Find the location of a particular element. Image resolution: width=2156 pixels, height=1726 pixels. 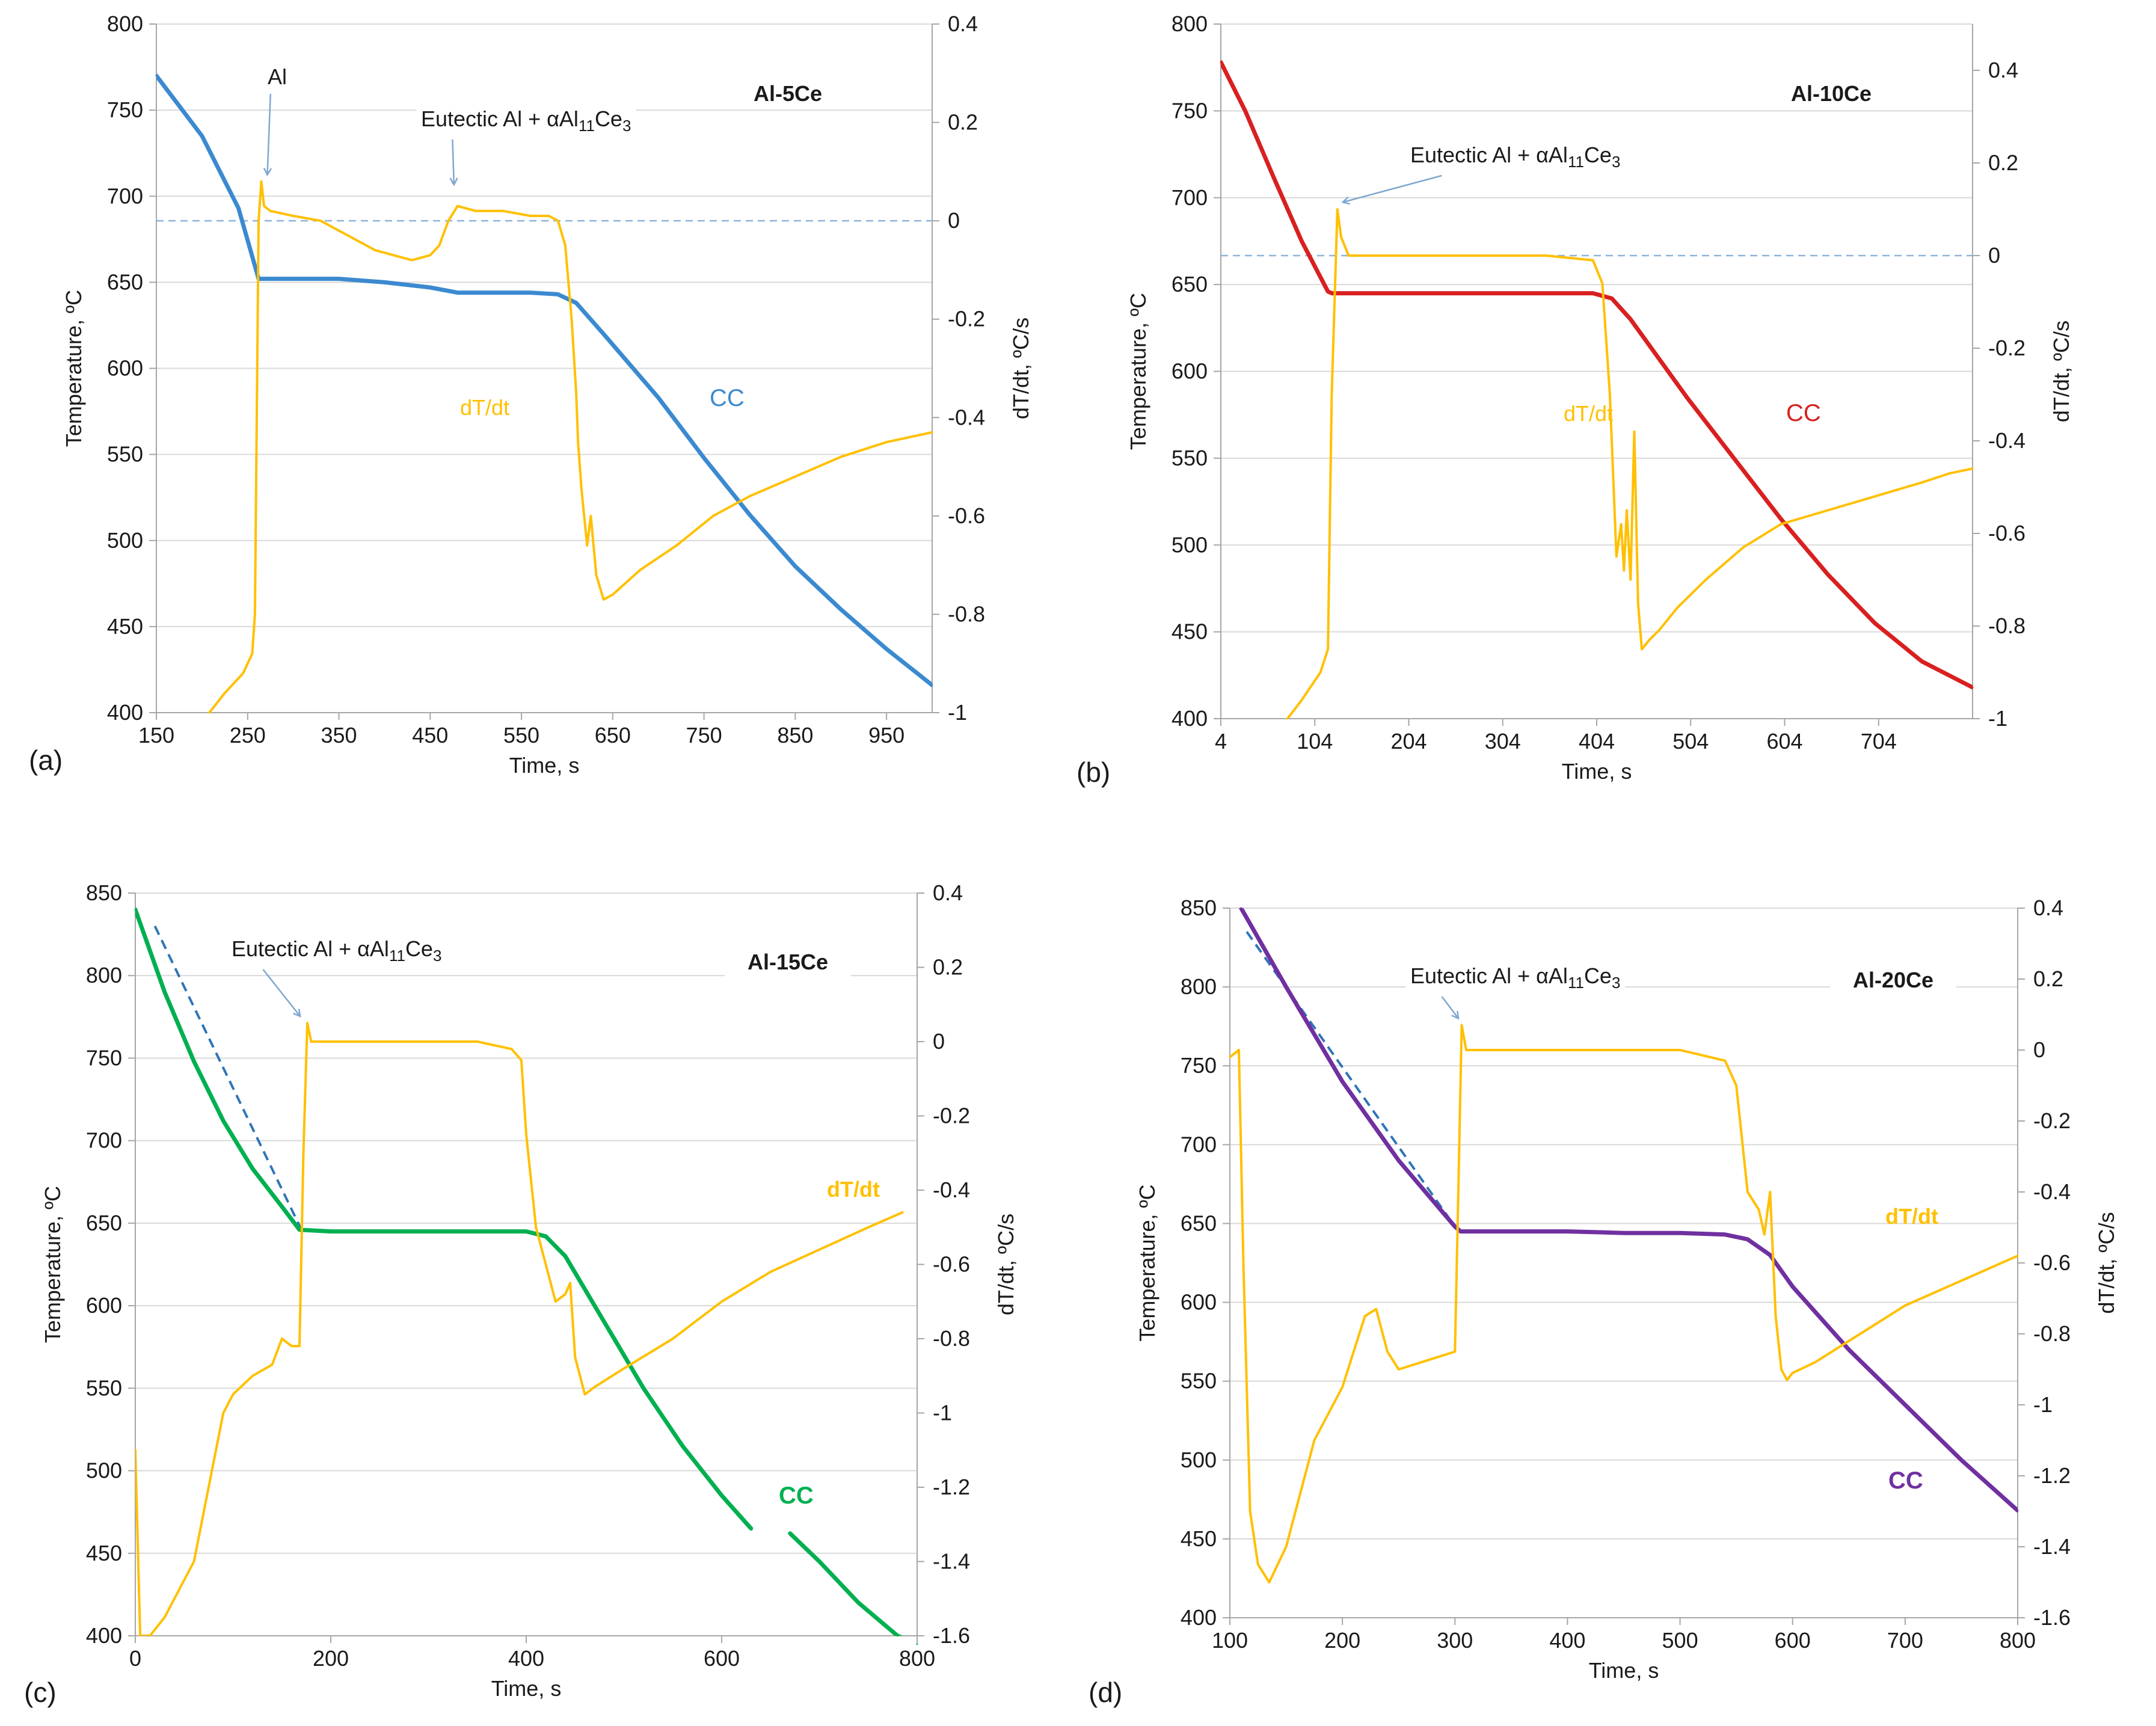

y2-tick-label: -0.4 is located at coordinates (951, 1190).